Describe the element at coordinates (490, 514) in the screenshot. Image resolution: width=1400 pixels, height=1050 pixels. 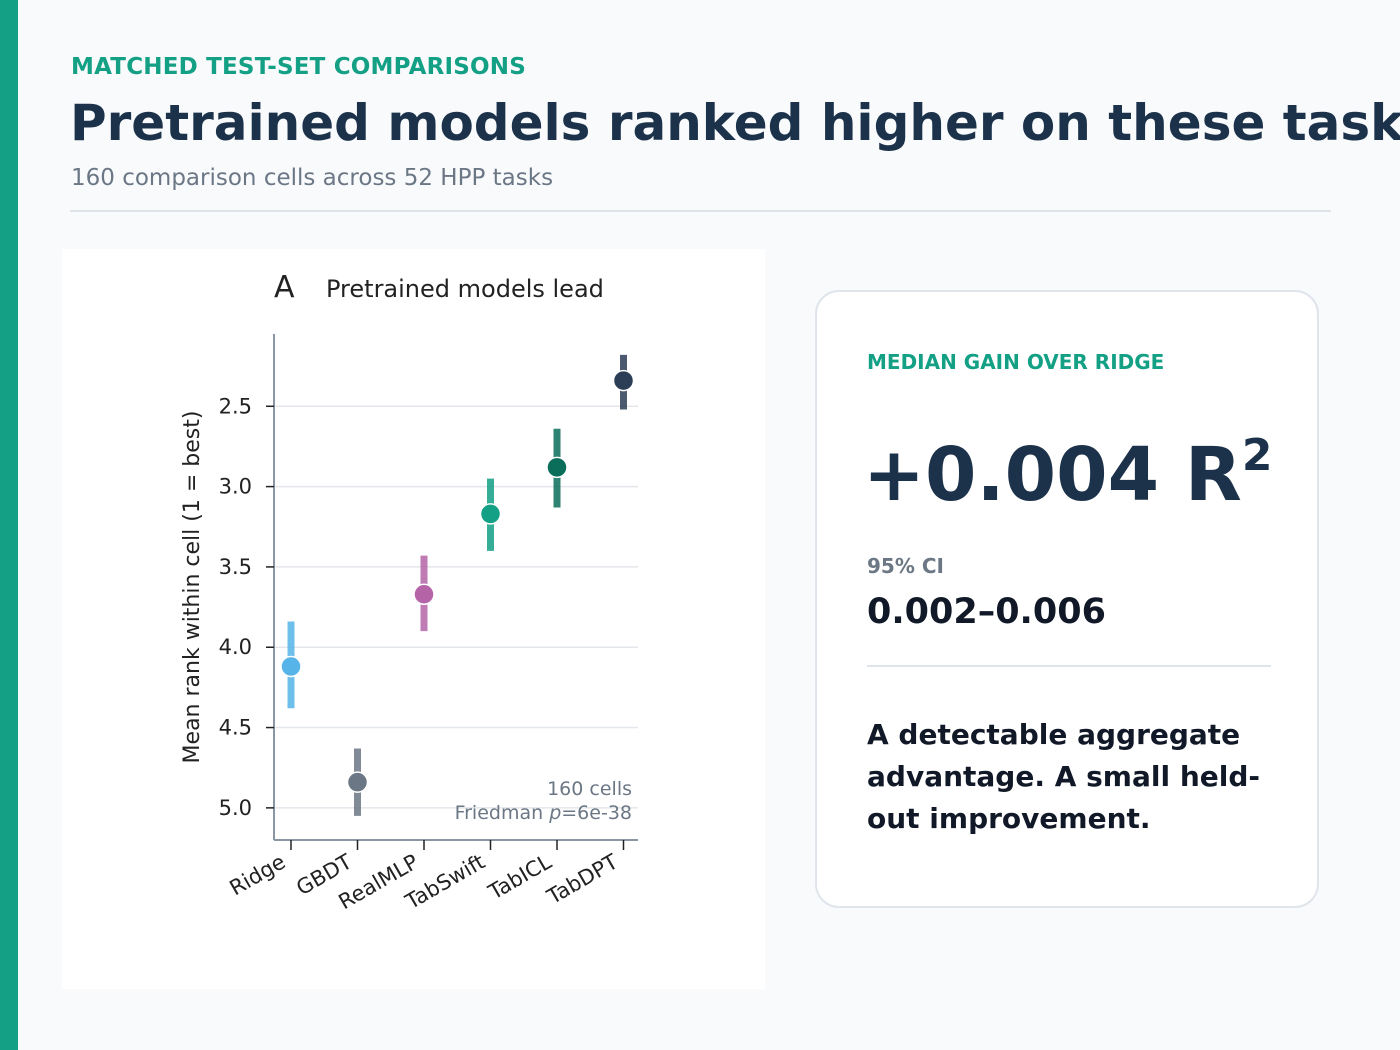
I see `point-tabswift` at that location.